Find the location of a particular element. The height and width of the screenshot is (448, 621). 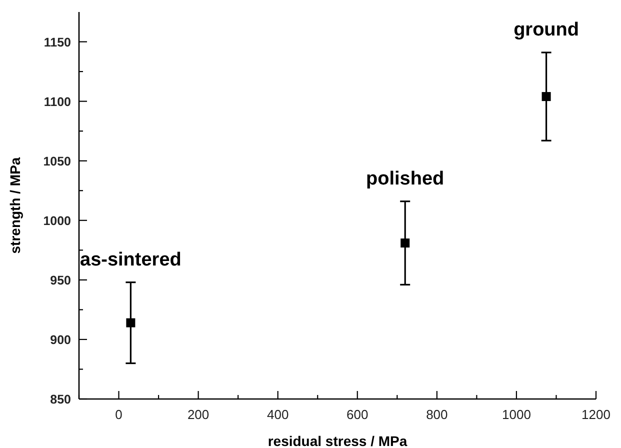

x-tick-label: 0 is located at coordinates (118, 414).